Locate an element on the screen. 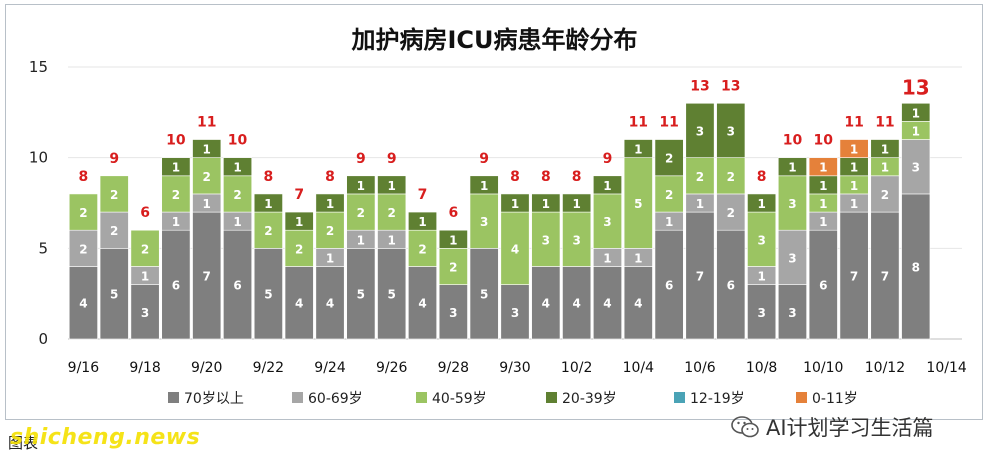  x-tick-label: 10/8 is located at coordinates (761, 368).